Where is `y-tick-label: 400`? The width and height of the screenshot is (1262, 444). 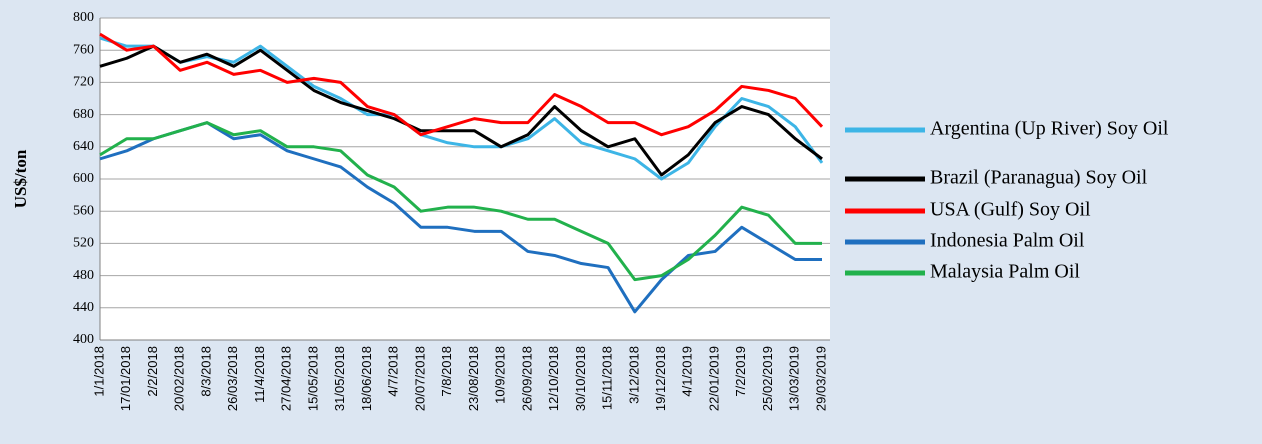 y-tick-label: 400 is located at coordinates (83, 339).